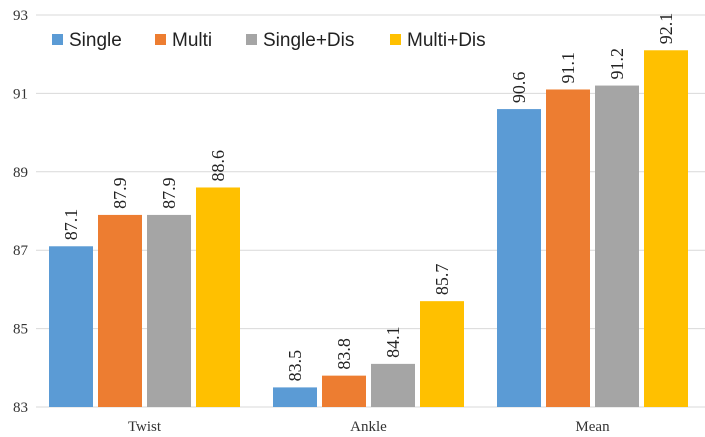 The image size is (705, 437). I want to click on data-label: 87.1, so click(71, 225).